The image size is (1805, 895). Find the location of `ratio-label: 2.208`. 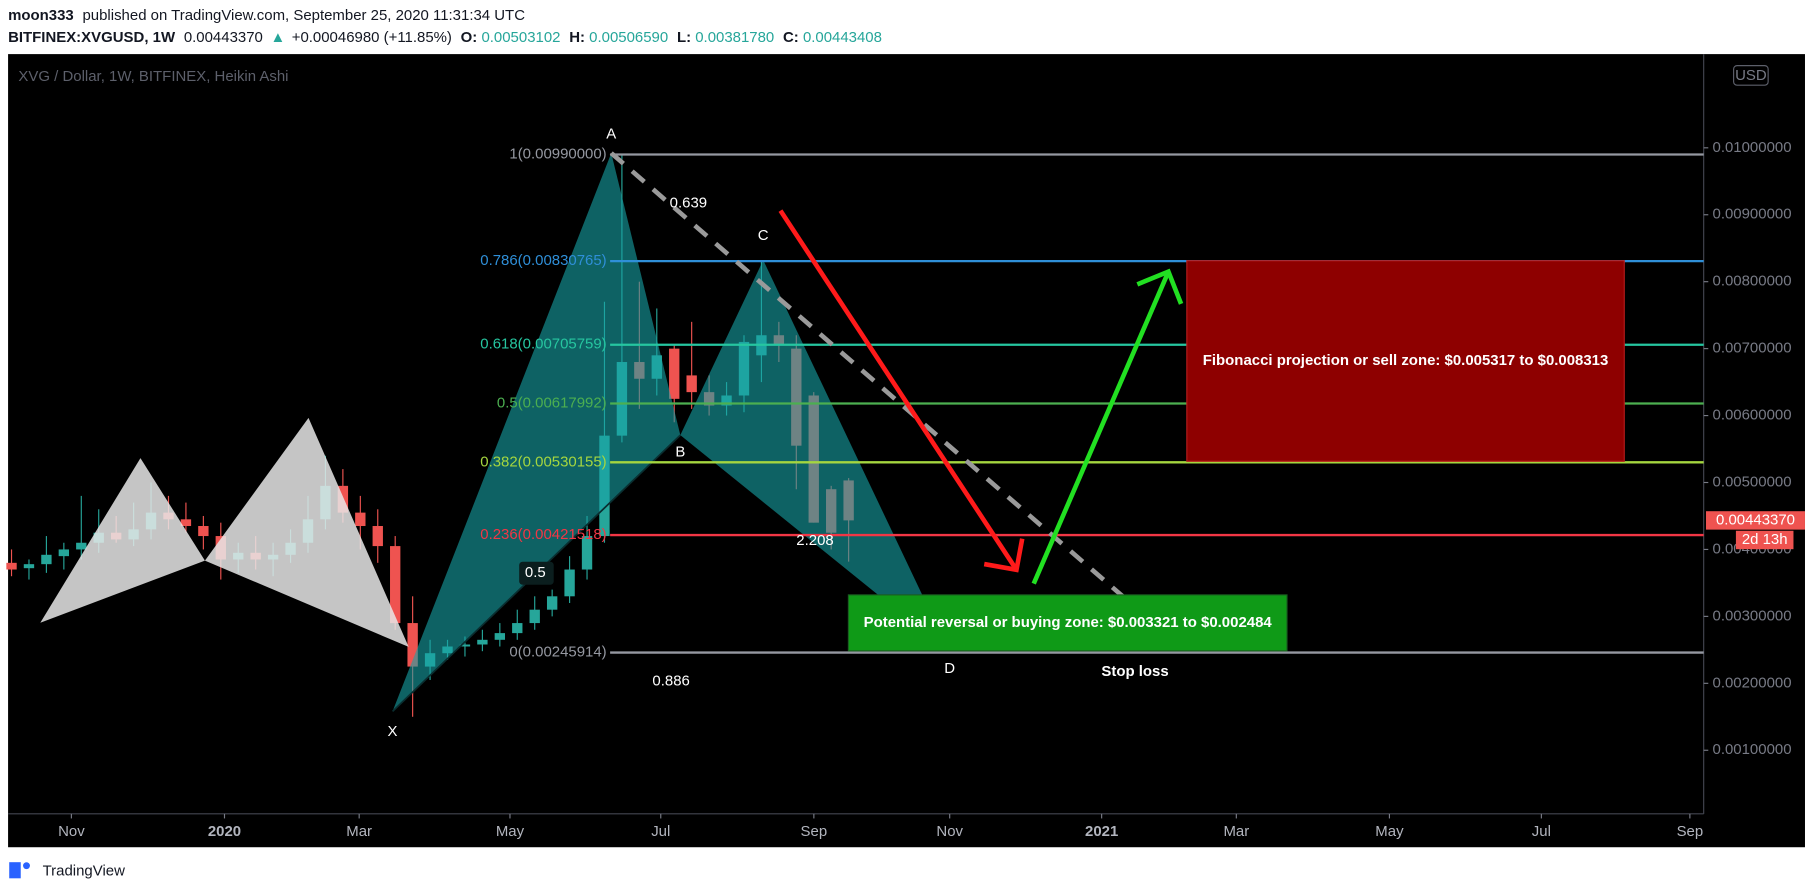

ratio-label: 2.208 is located at coordinates (814, 540).